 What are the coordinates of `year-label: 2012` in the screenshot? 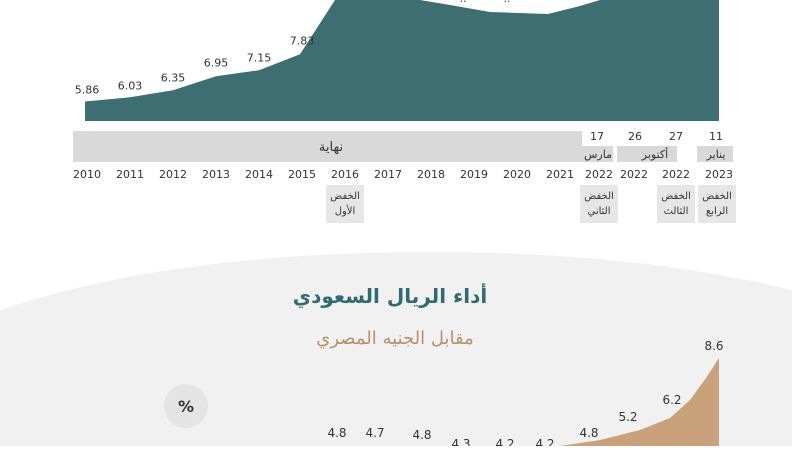 It's located at (173, 174).